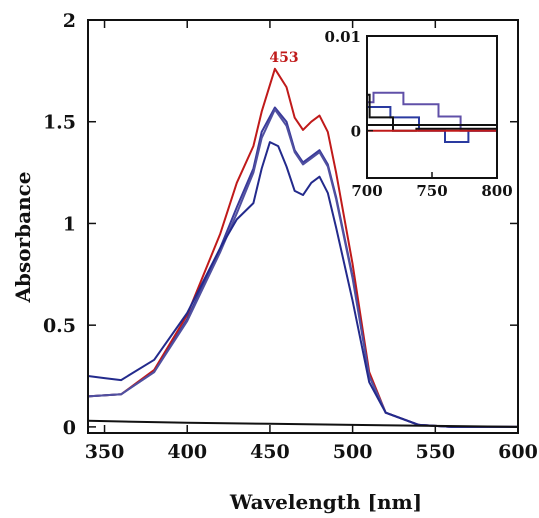  I want to click on y-tick-label: 1, so click(69, 224).